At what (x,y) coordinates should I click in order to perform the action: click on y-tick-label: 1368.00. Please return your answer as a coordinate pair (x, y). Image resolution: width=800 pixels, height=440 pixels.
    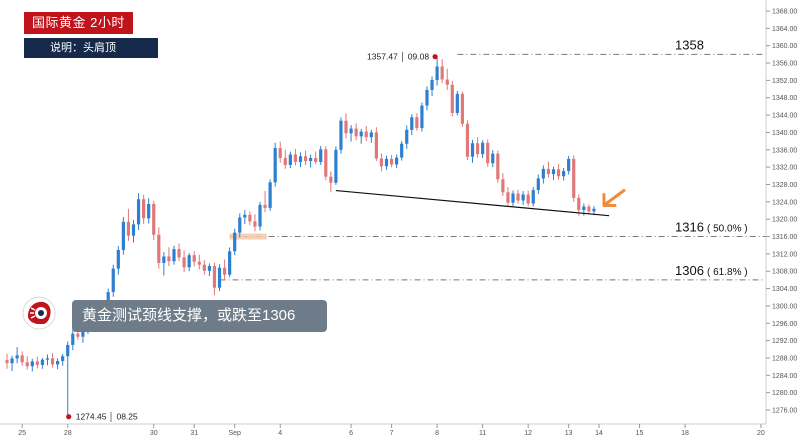
    Looking at the image, I should click on (784, 12).